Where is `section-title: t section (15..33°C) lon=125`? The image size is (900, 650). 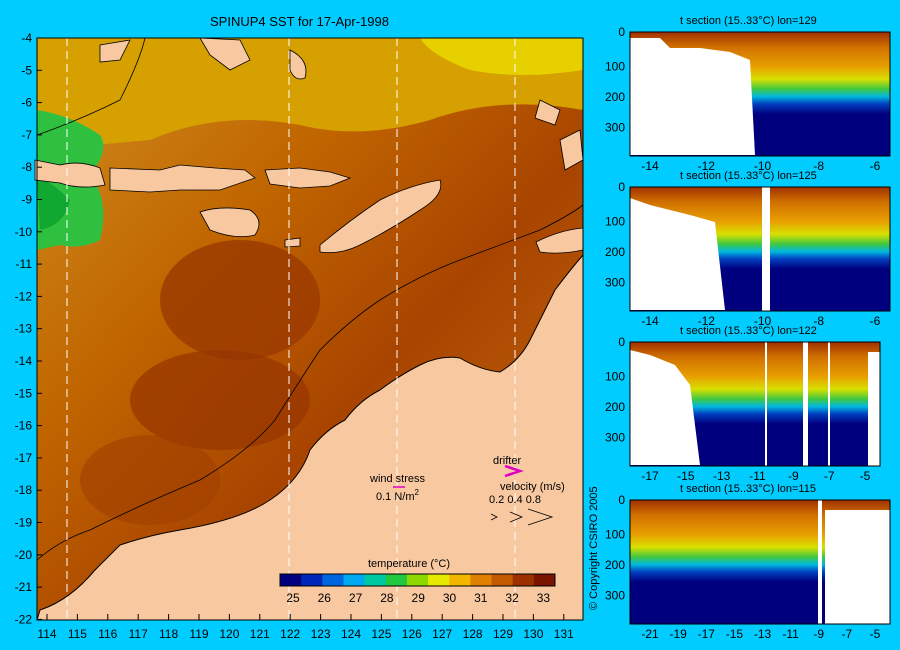 section-title: t section (15..33°C) lon=125 is located at coordinates (748, 176).